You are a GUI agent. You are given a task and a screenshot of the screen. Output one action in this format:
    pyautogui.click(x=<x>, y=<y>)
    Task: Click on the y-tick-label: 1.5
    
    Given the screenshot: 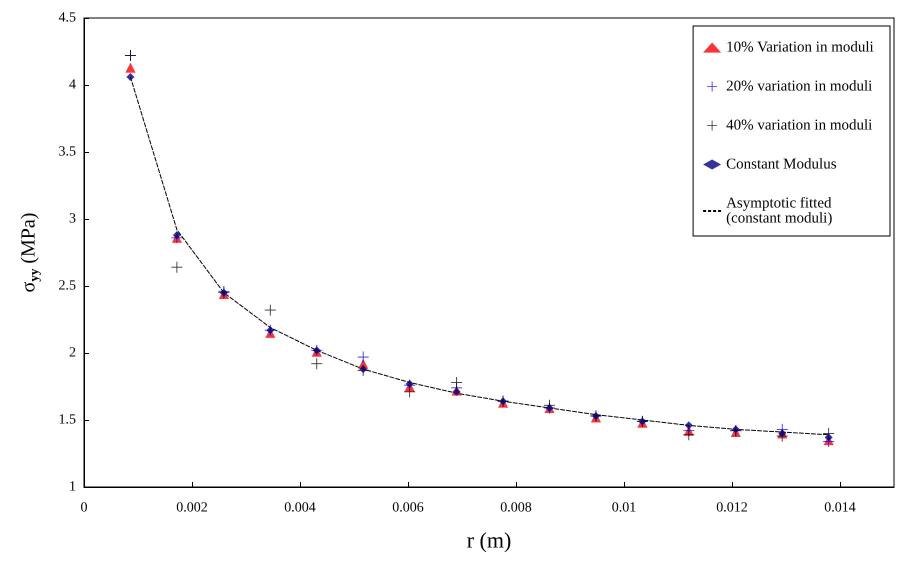 What is the action you would take?
    pyautogui.click(x=67, y=420)
    